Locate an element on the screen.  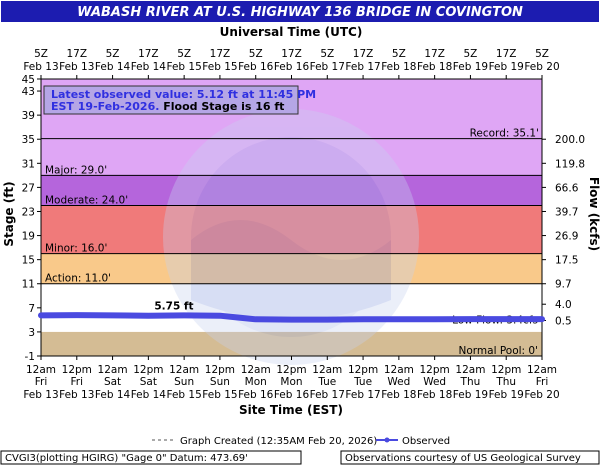
stage-tick-label: 23 is located at coordinates (28, 212).